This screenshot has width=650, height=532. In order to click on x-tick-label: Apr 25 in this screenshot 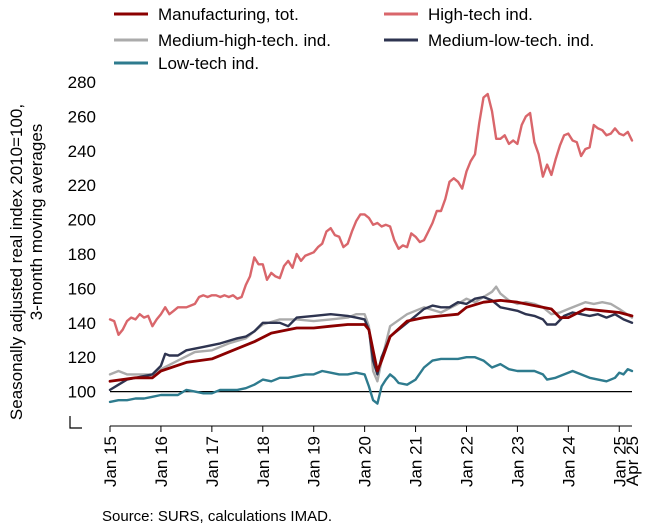, I will do `click(632, 461)`.